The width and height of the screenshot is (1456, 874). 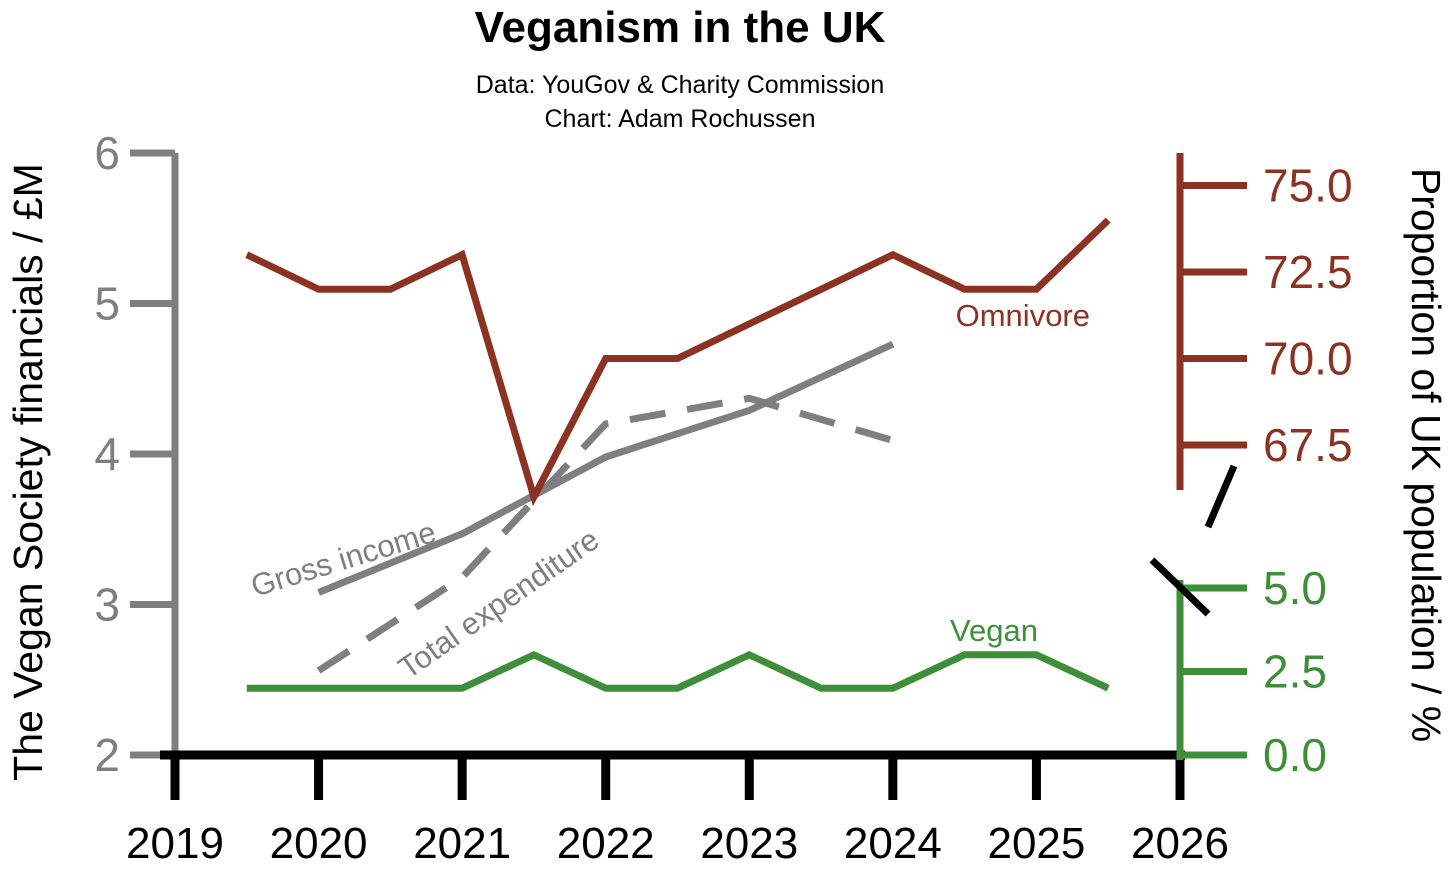 I want to click on right-upper-tick-label: 75.0, so click(x=1308, y=186).